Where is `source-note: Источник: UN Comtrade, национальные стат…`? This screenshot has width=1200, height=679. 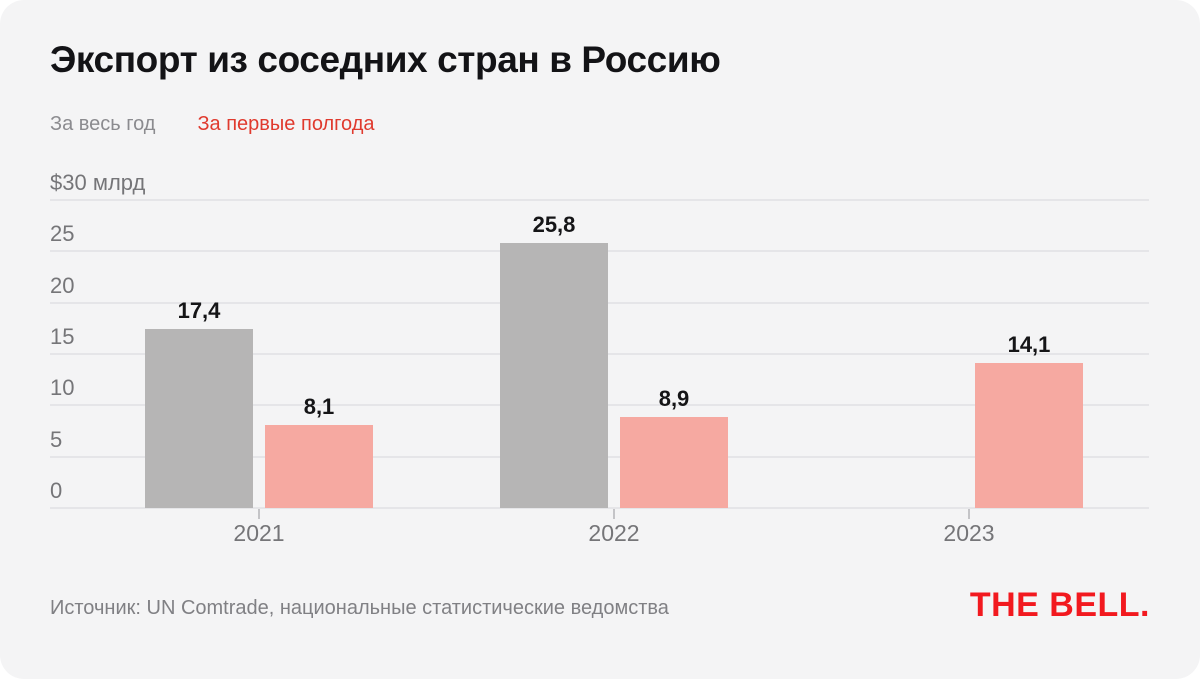 source-note: Источник: UN Comtrade, национальные стат… is located at coordinates (359, 608).